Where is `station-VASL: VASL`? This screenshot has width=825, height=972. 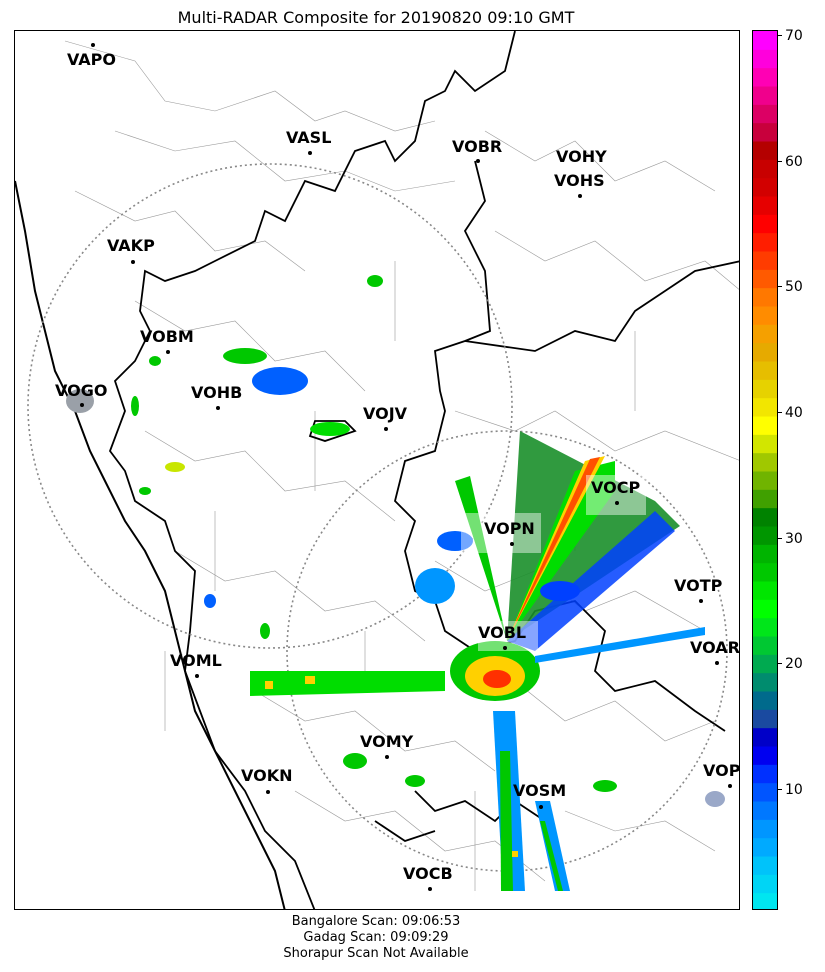
station-VASL: VASL is located at coordinates (308, 141).